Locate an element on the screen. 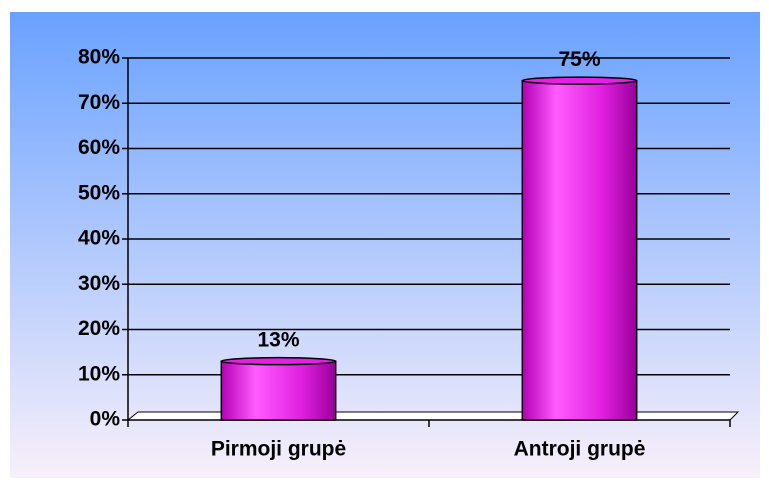  y-tick-label: 60% is located at coordinates (99, 147).